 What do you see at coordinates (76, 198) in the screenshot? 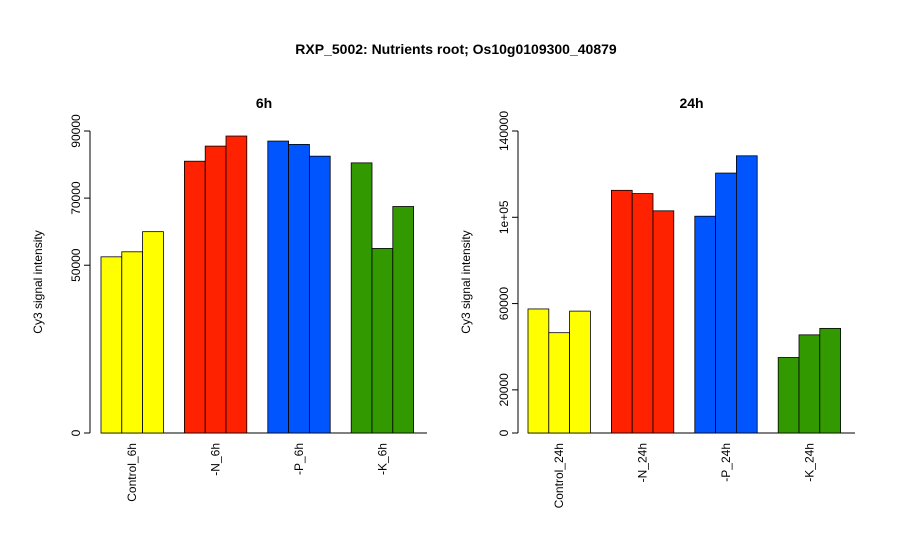
I see `y-tick-label: 70000` at bounding box center [76, 198].